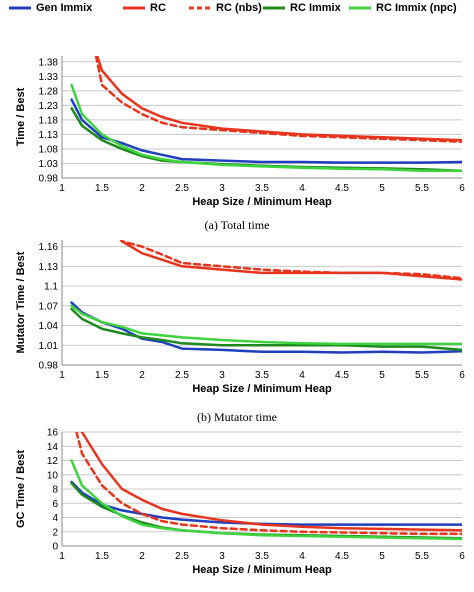  I want to click on y-tick-label: 0, so click(55, 547).